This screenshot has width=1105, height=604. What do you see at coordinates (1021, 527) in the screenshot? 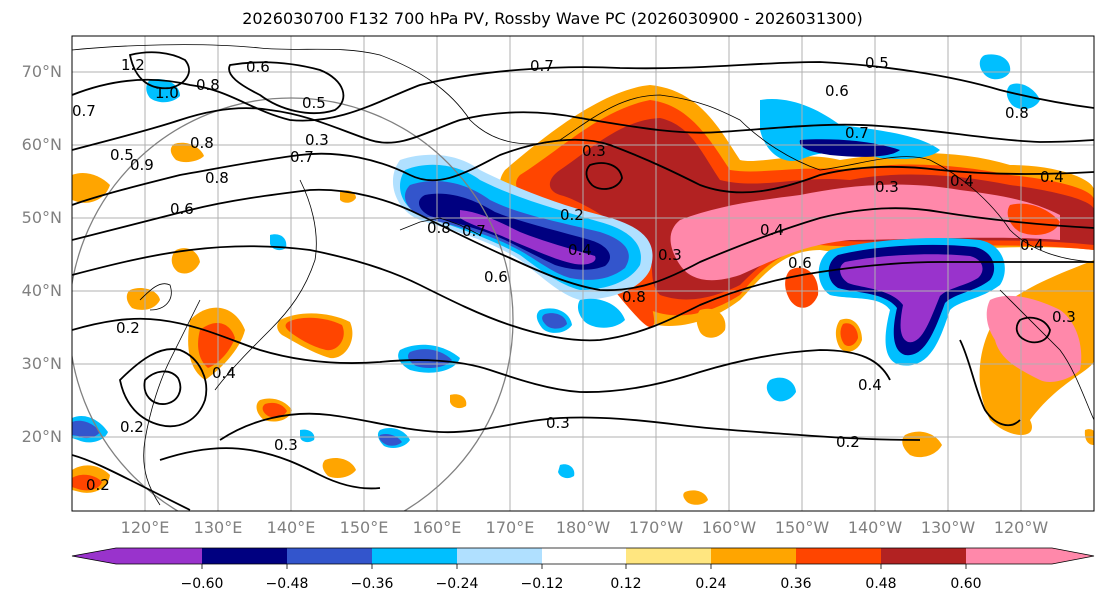
I see `lon-label: 120°W` at bounding box center [1021, 527].